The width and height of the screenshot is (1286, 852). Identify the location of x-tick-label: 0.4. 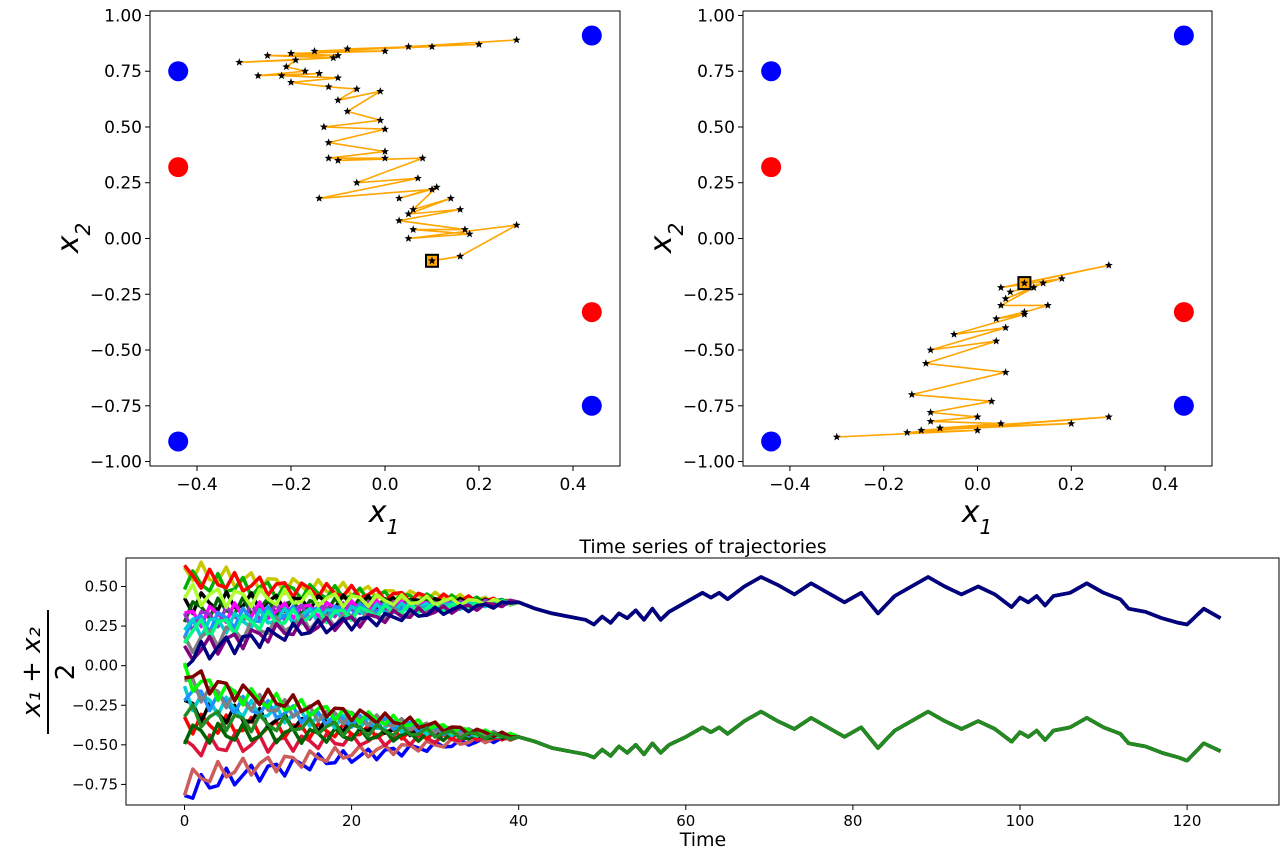
(572, 485).